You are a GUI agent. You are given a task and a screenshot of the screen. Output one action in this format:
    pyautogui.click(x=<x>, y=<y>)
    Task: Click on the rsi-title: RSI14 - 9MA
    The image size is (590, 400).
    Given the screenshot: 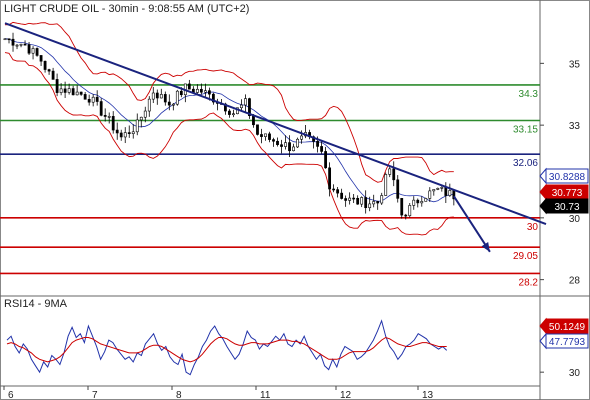 What is the action you would take?
    pyautogui.click(x=36, y=304)
    